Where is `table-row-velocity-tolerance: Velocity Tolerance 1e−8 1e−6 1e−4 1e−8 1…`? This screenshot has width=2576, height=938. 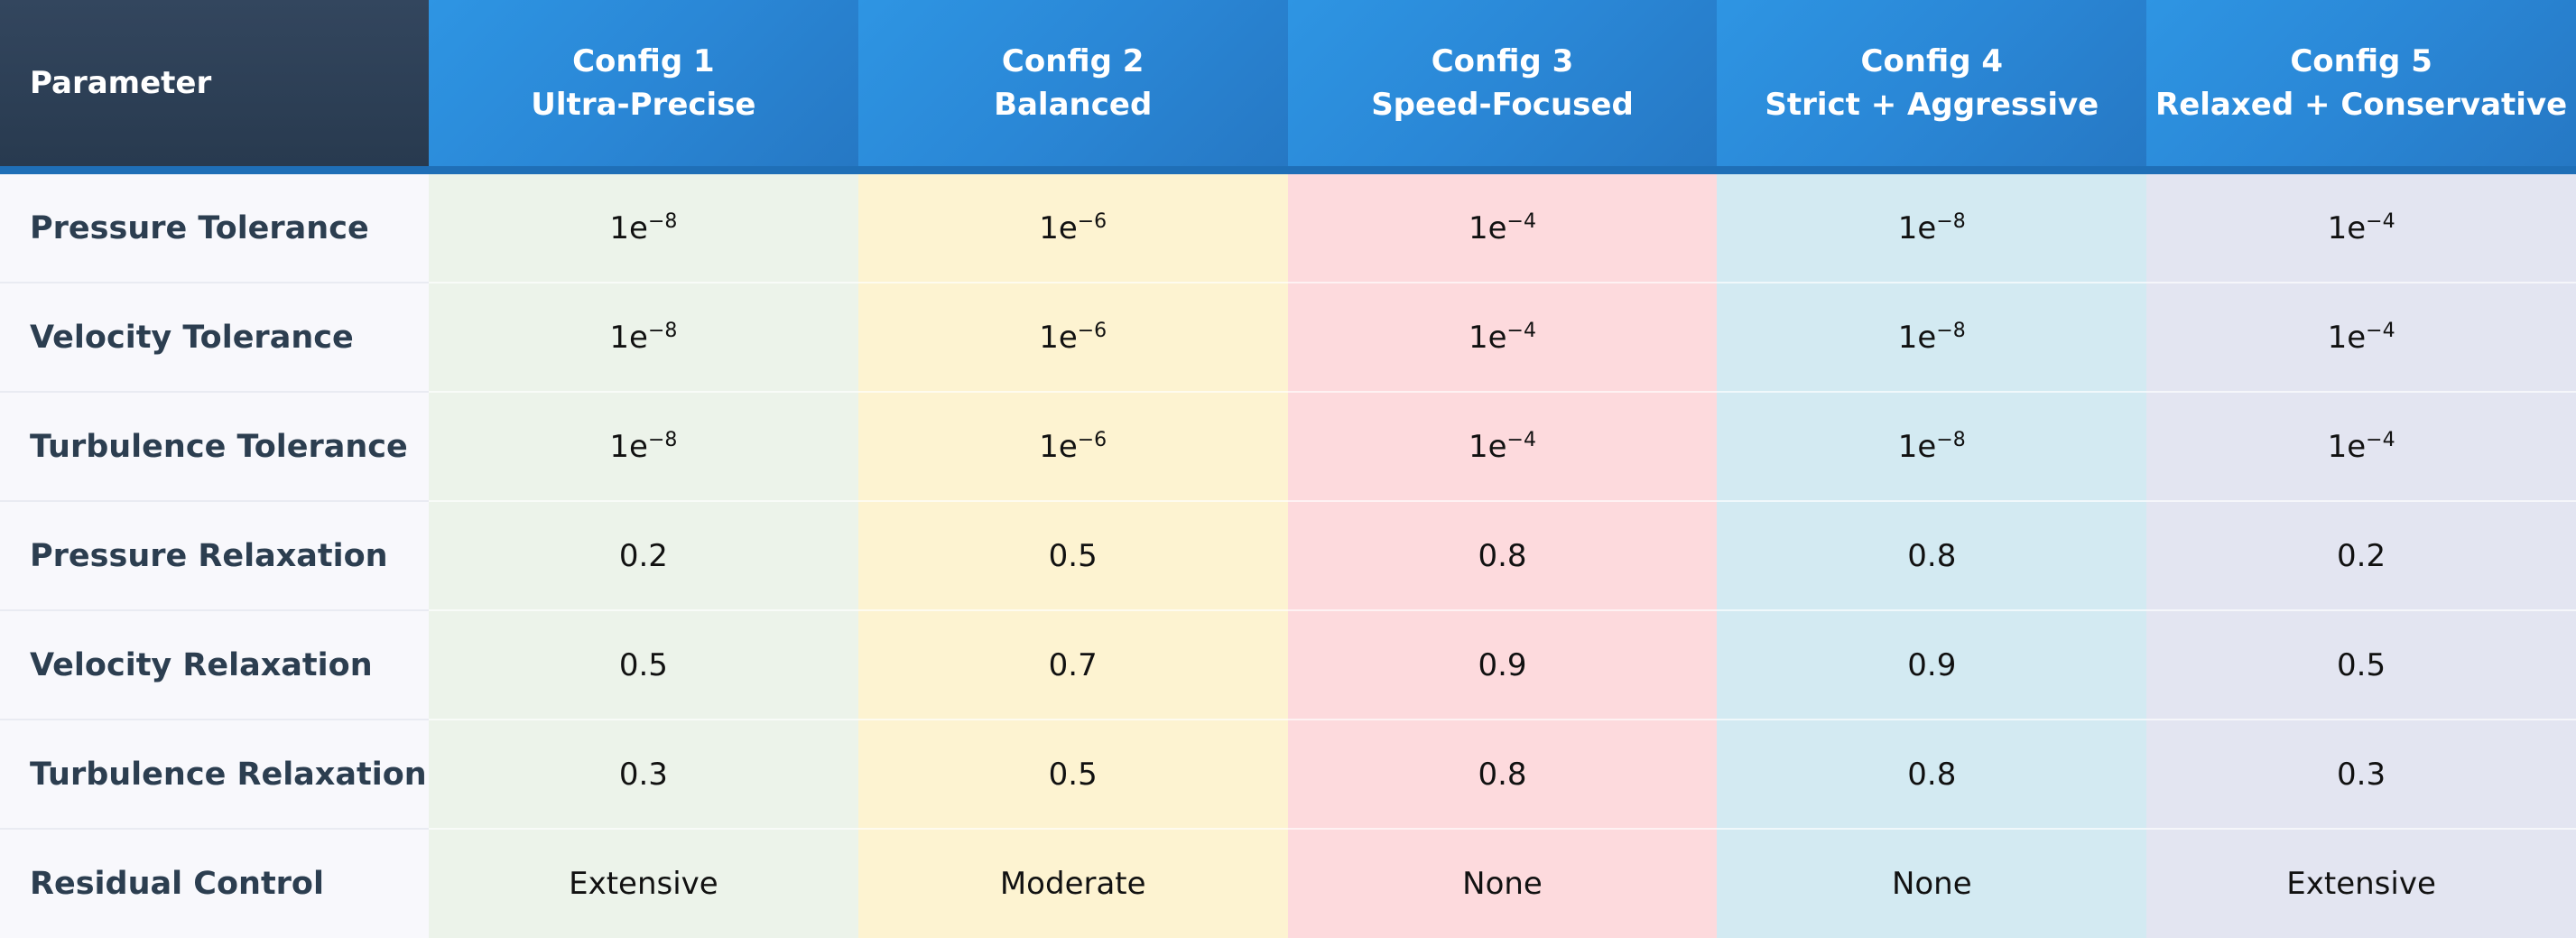
table-row-velocity-tolerance: Velocity Tolerance 1e−8 1e−6 1e−4 1e−8 1… is located at coordinates (1288, 338).